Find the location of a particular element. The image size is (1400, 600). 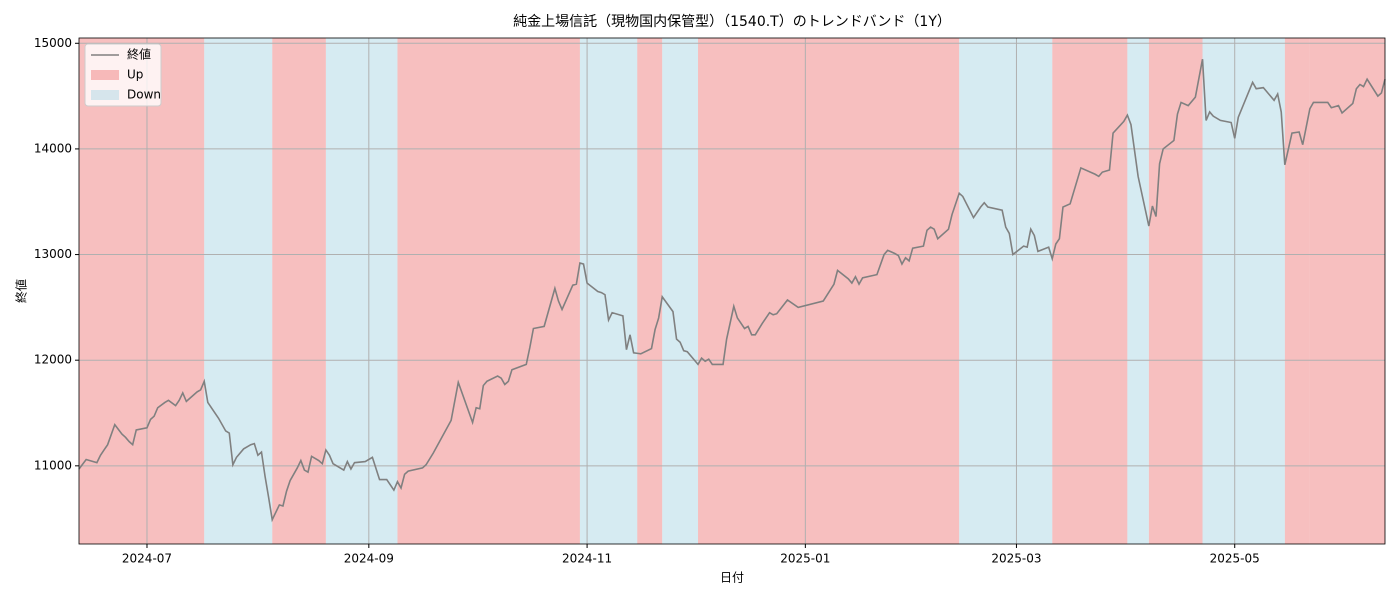

y-tick-label: 12000 is located at coordinates (53, 360).